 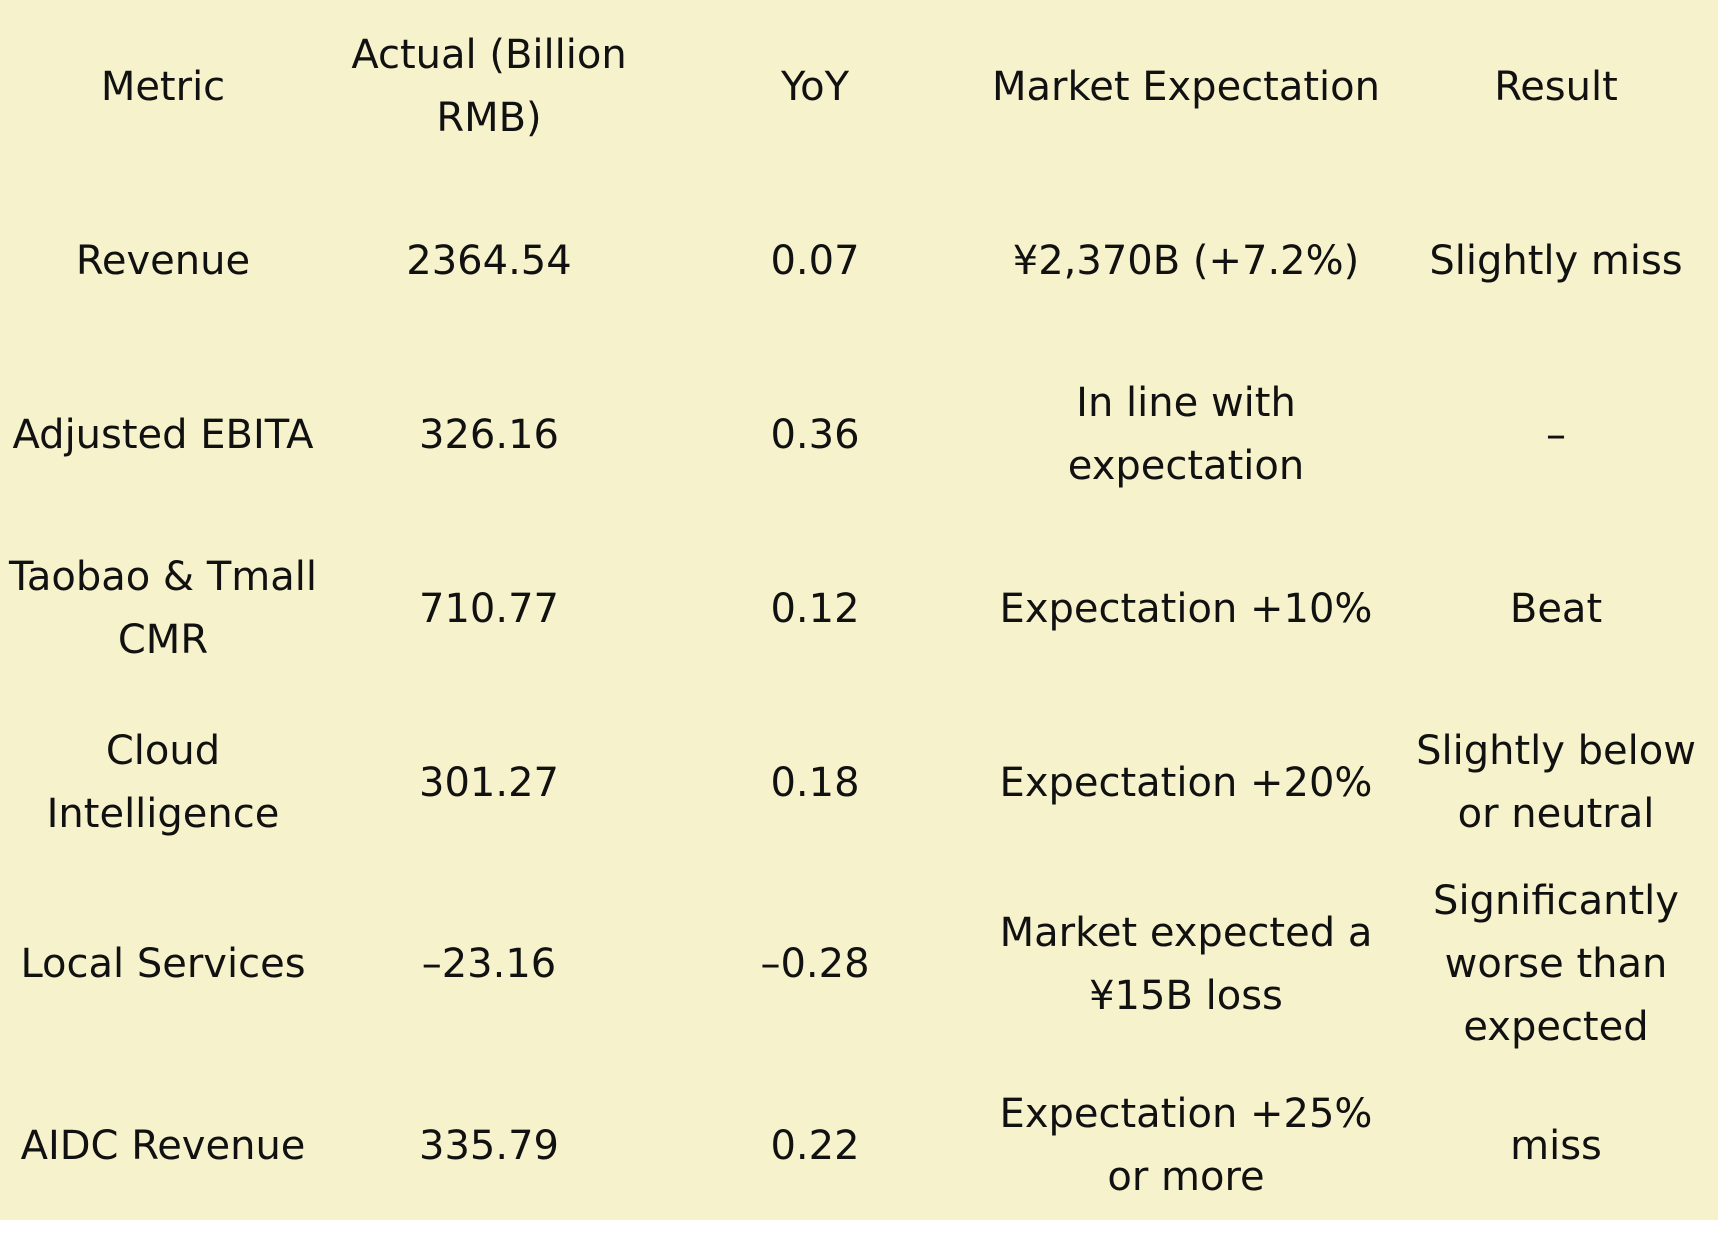 I want to click on header-metric: Metric, so click(x=163, y=86).